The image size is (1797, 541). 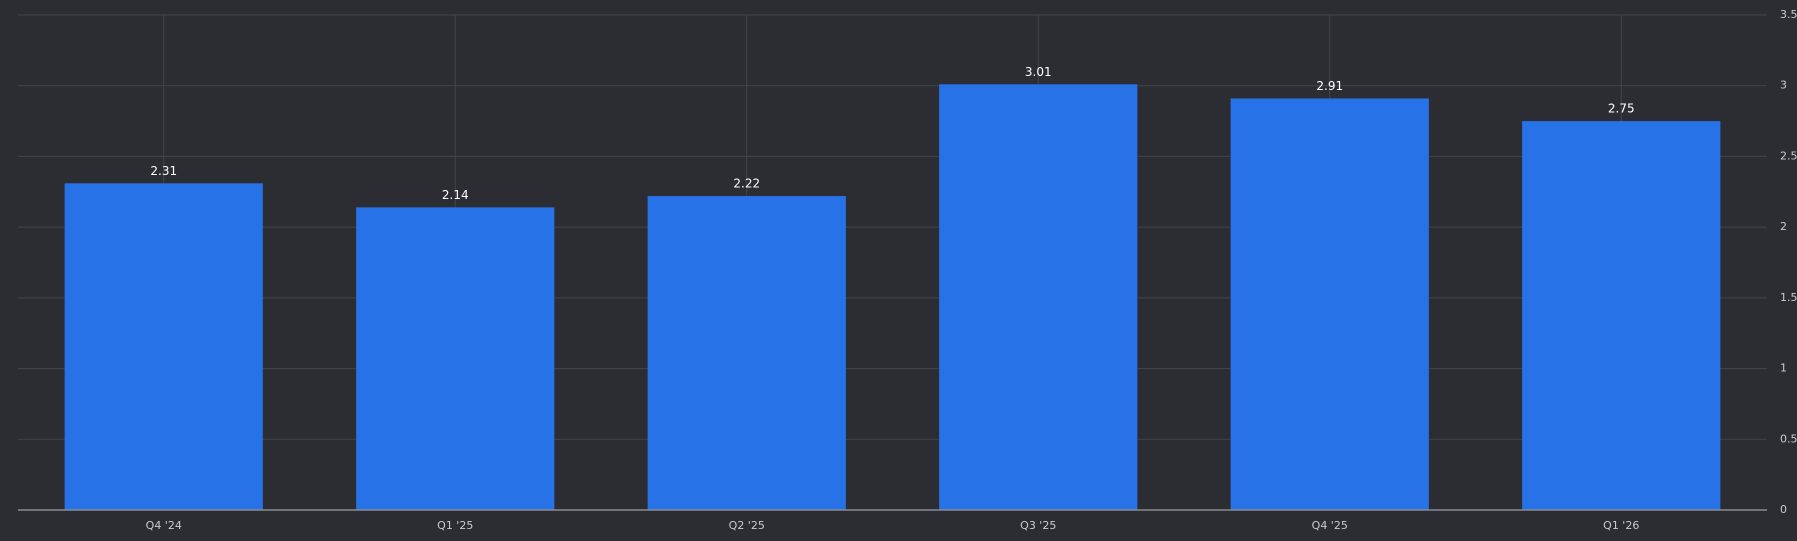 I want to click on y-tick-label: 3, so click(x=1783, y=85).